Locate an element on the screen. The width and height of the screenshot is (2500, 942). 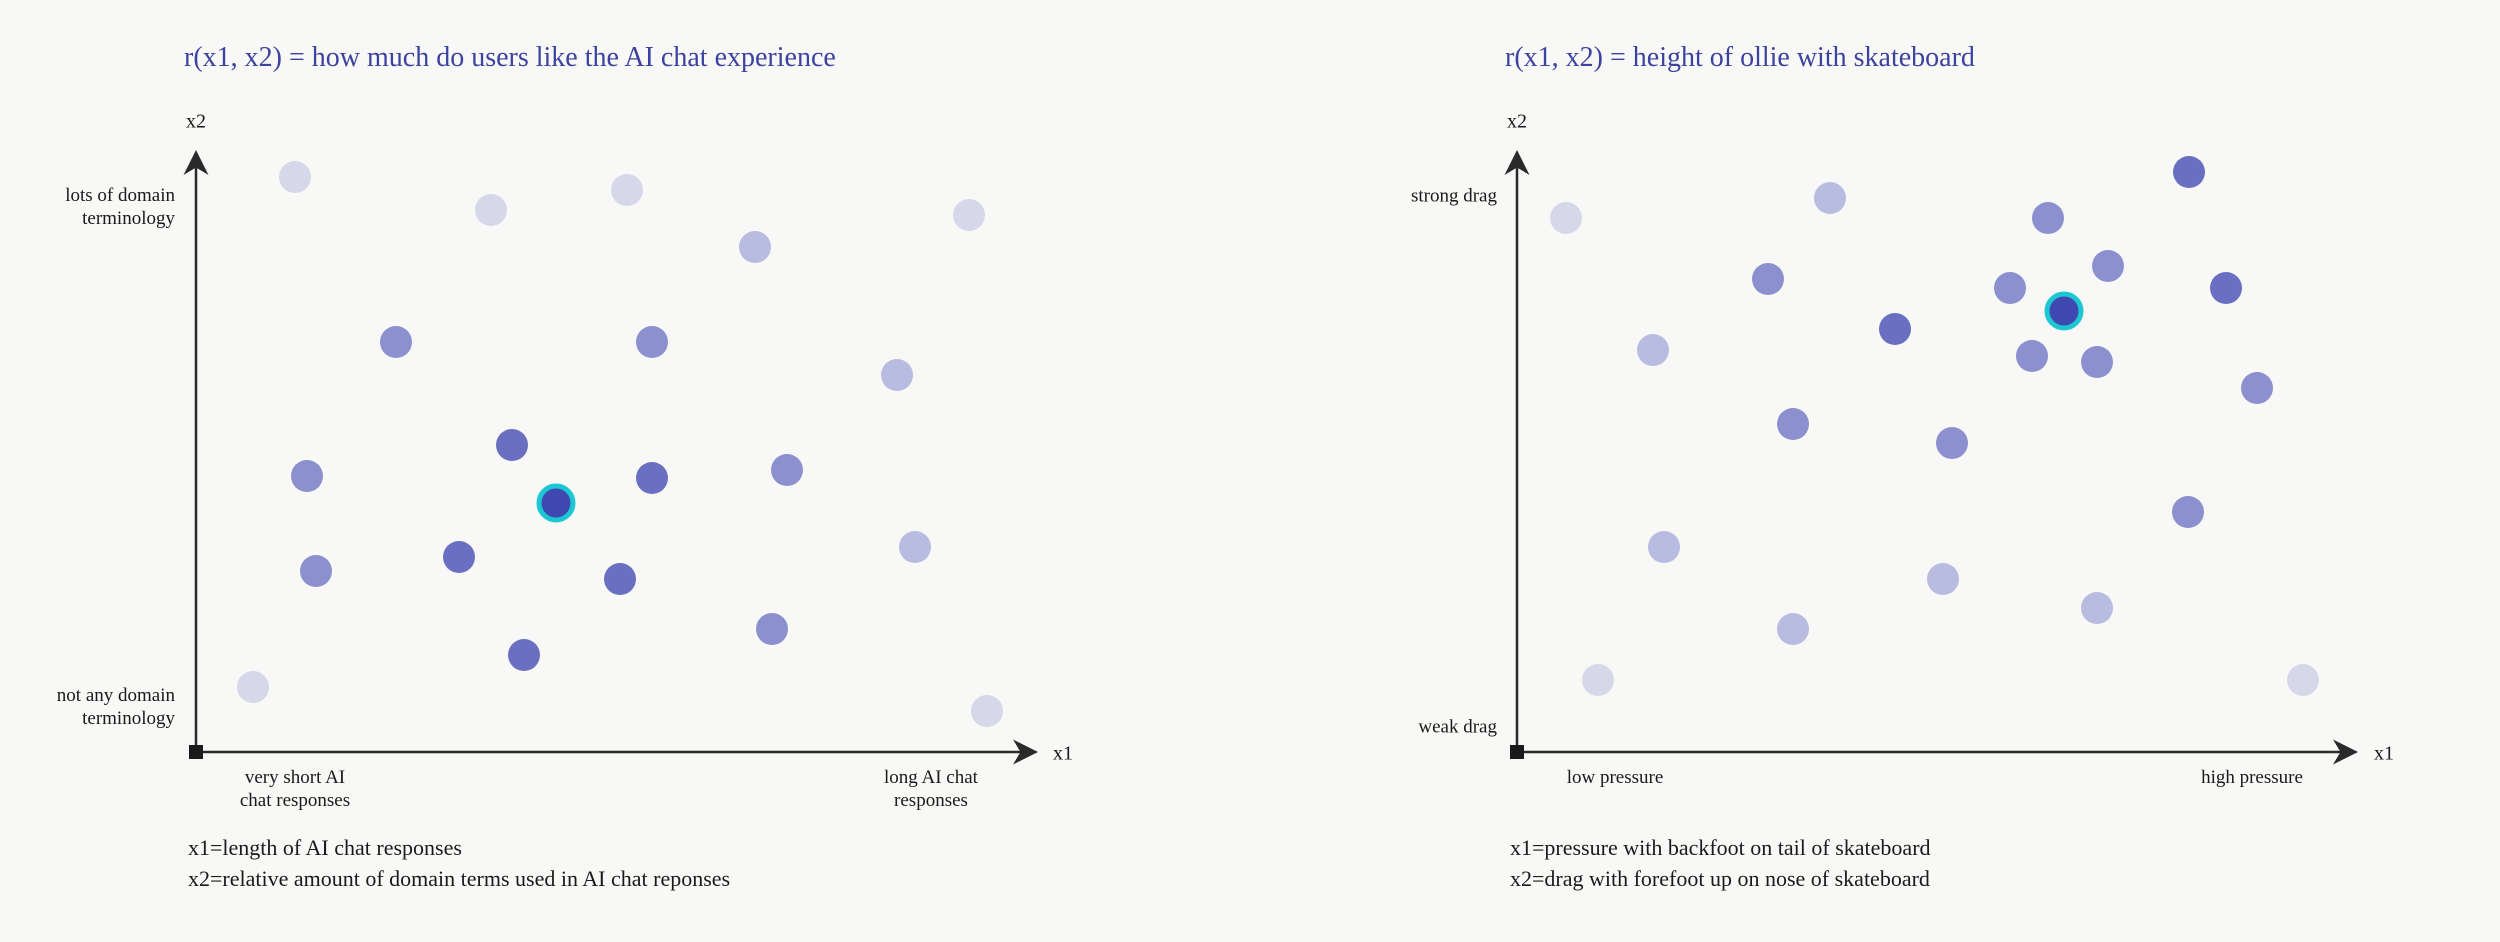
label-line: responses is located at coordinates (931, 800).